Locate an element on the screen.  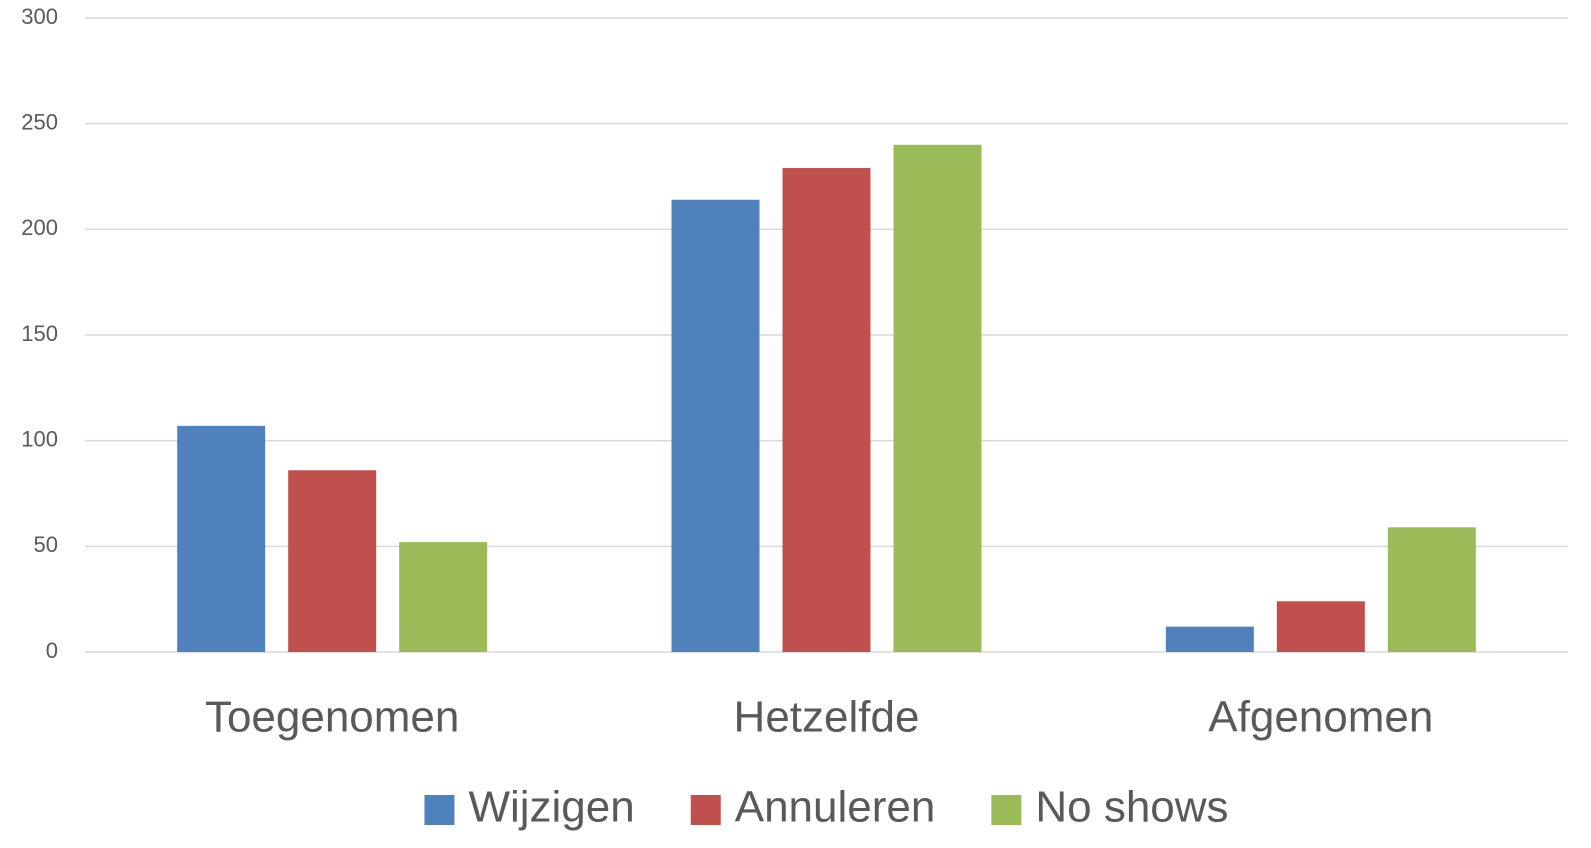
y-tick-label: 300 is located at coordinates (39, 16).